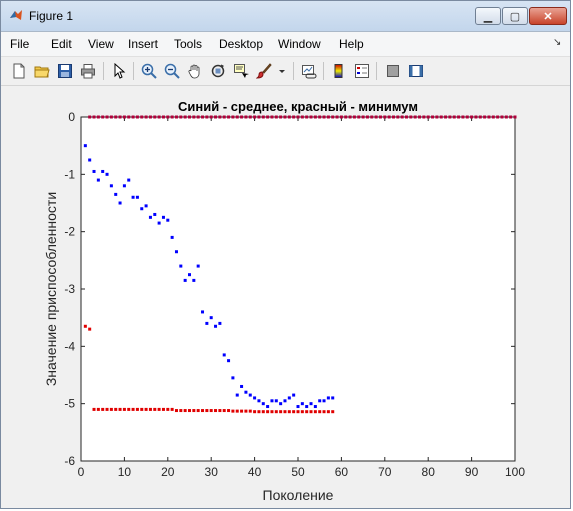 The width and height of the screenshot is (573, 511). I want to click on new-figure-button, so click(19, 71).